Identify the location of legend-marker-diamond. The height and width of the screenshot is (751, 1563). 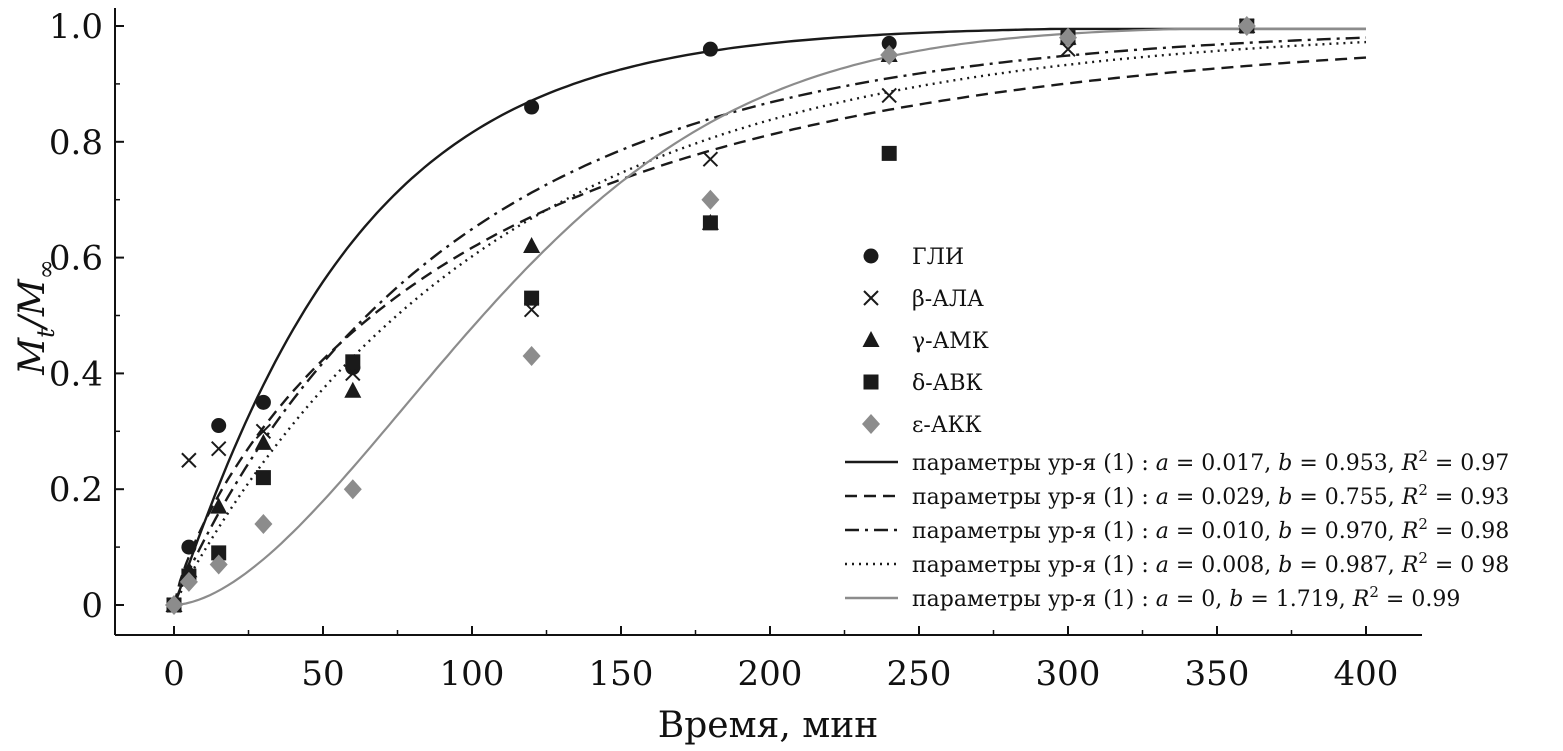
(871, 424).